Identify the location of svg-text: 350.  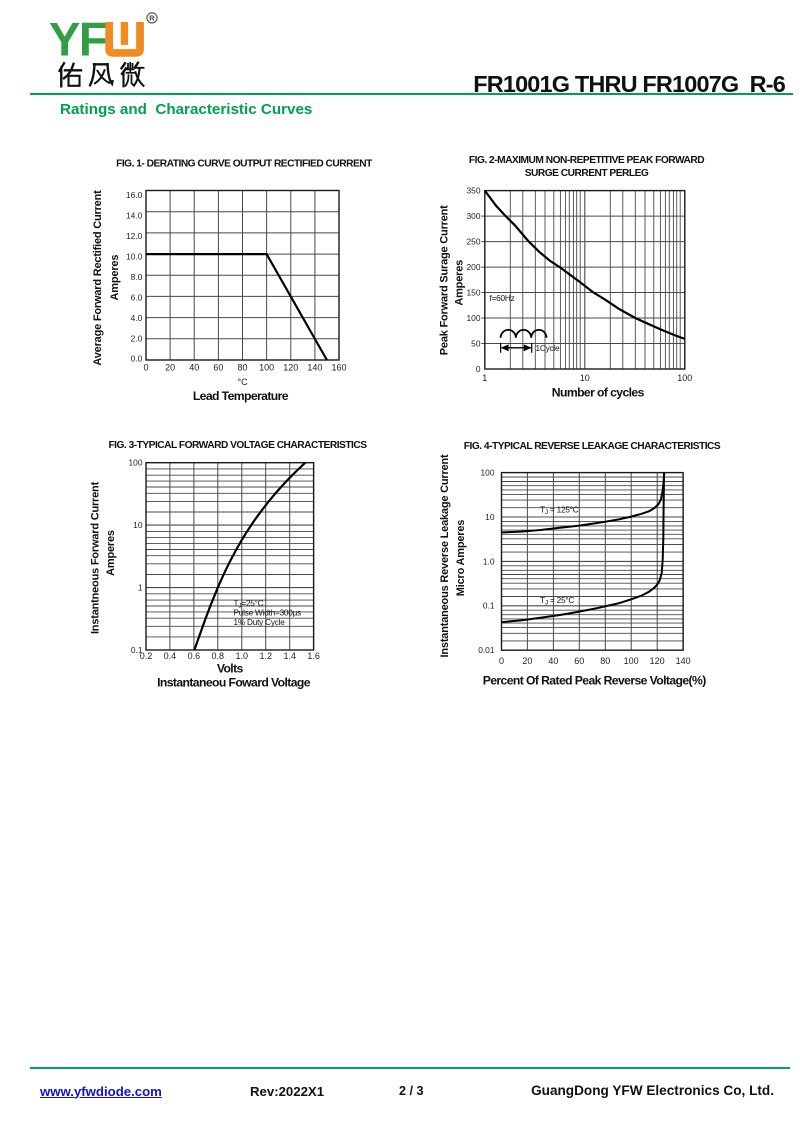
(474, 191).